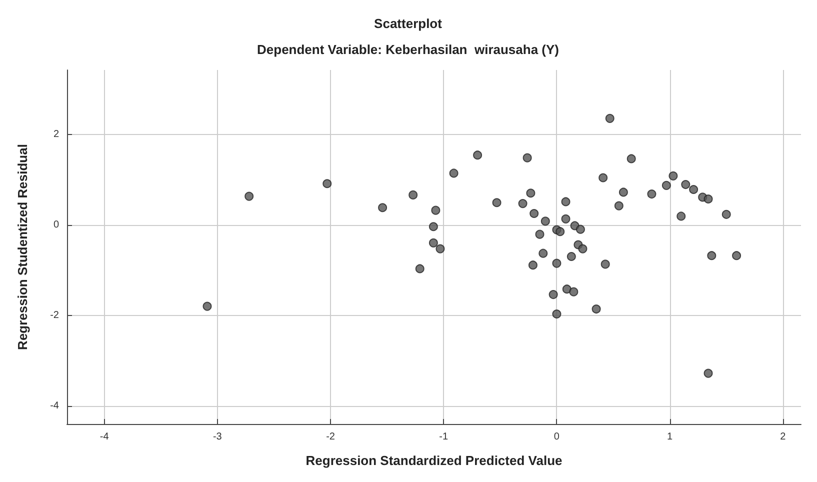  What do you see at coordinates (55, 406) in the screenshot?
I see `y-tick-label: -4` at bounding box center [55, 406].